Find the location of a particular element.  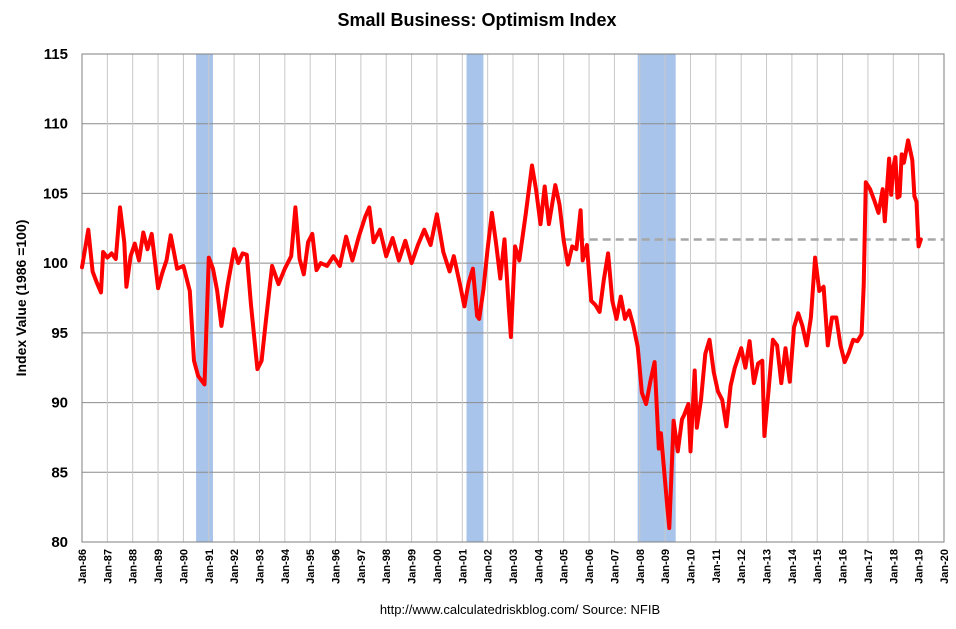

y-tick-label-100: 100 is located at coordinates (55, 263).